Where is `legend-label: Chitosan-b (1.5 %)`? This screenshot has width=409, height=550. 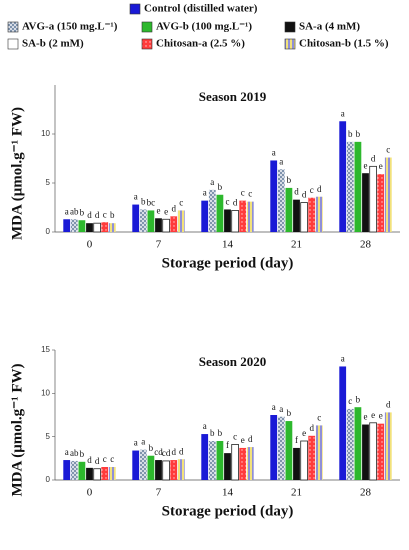 legend-label: Chitosan-b (1.5 %) is located at coordinates (344, 44).